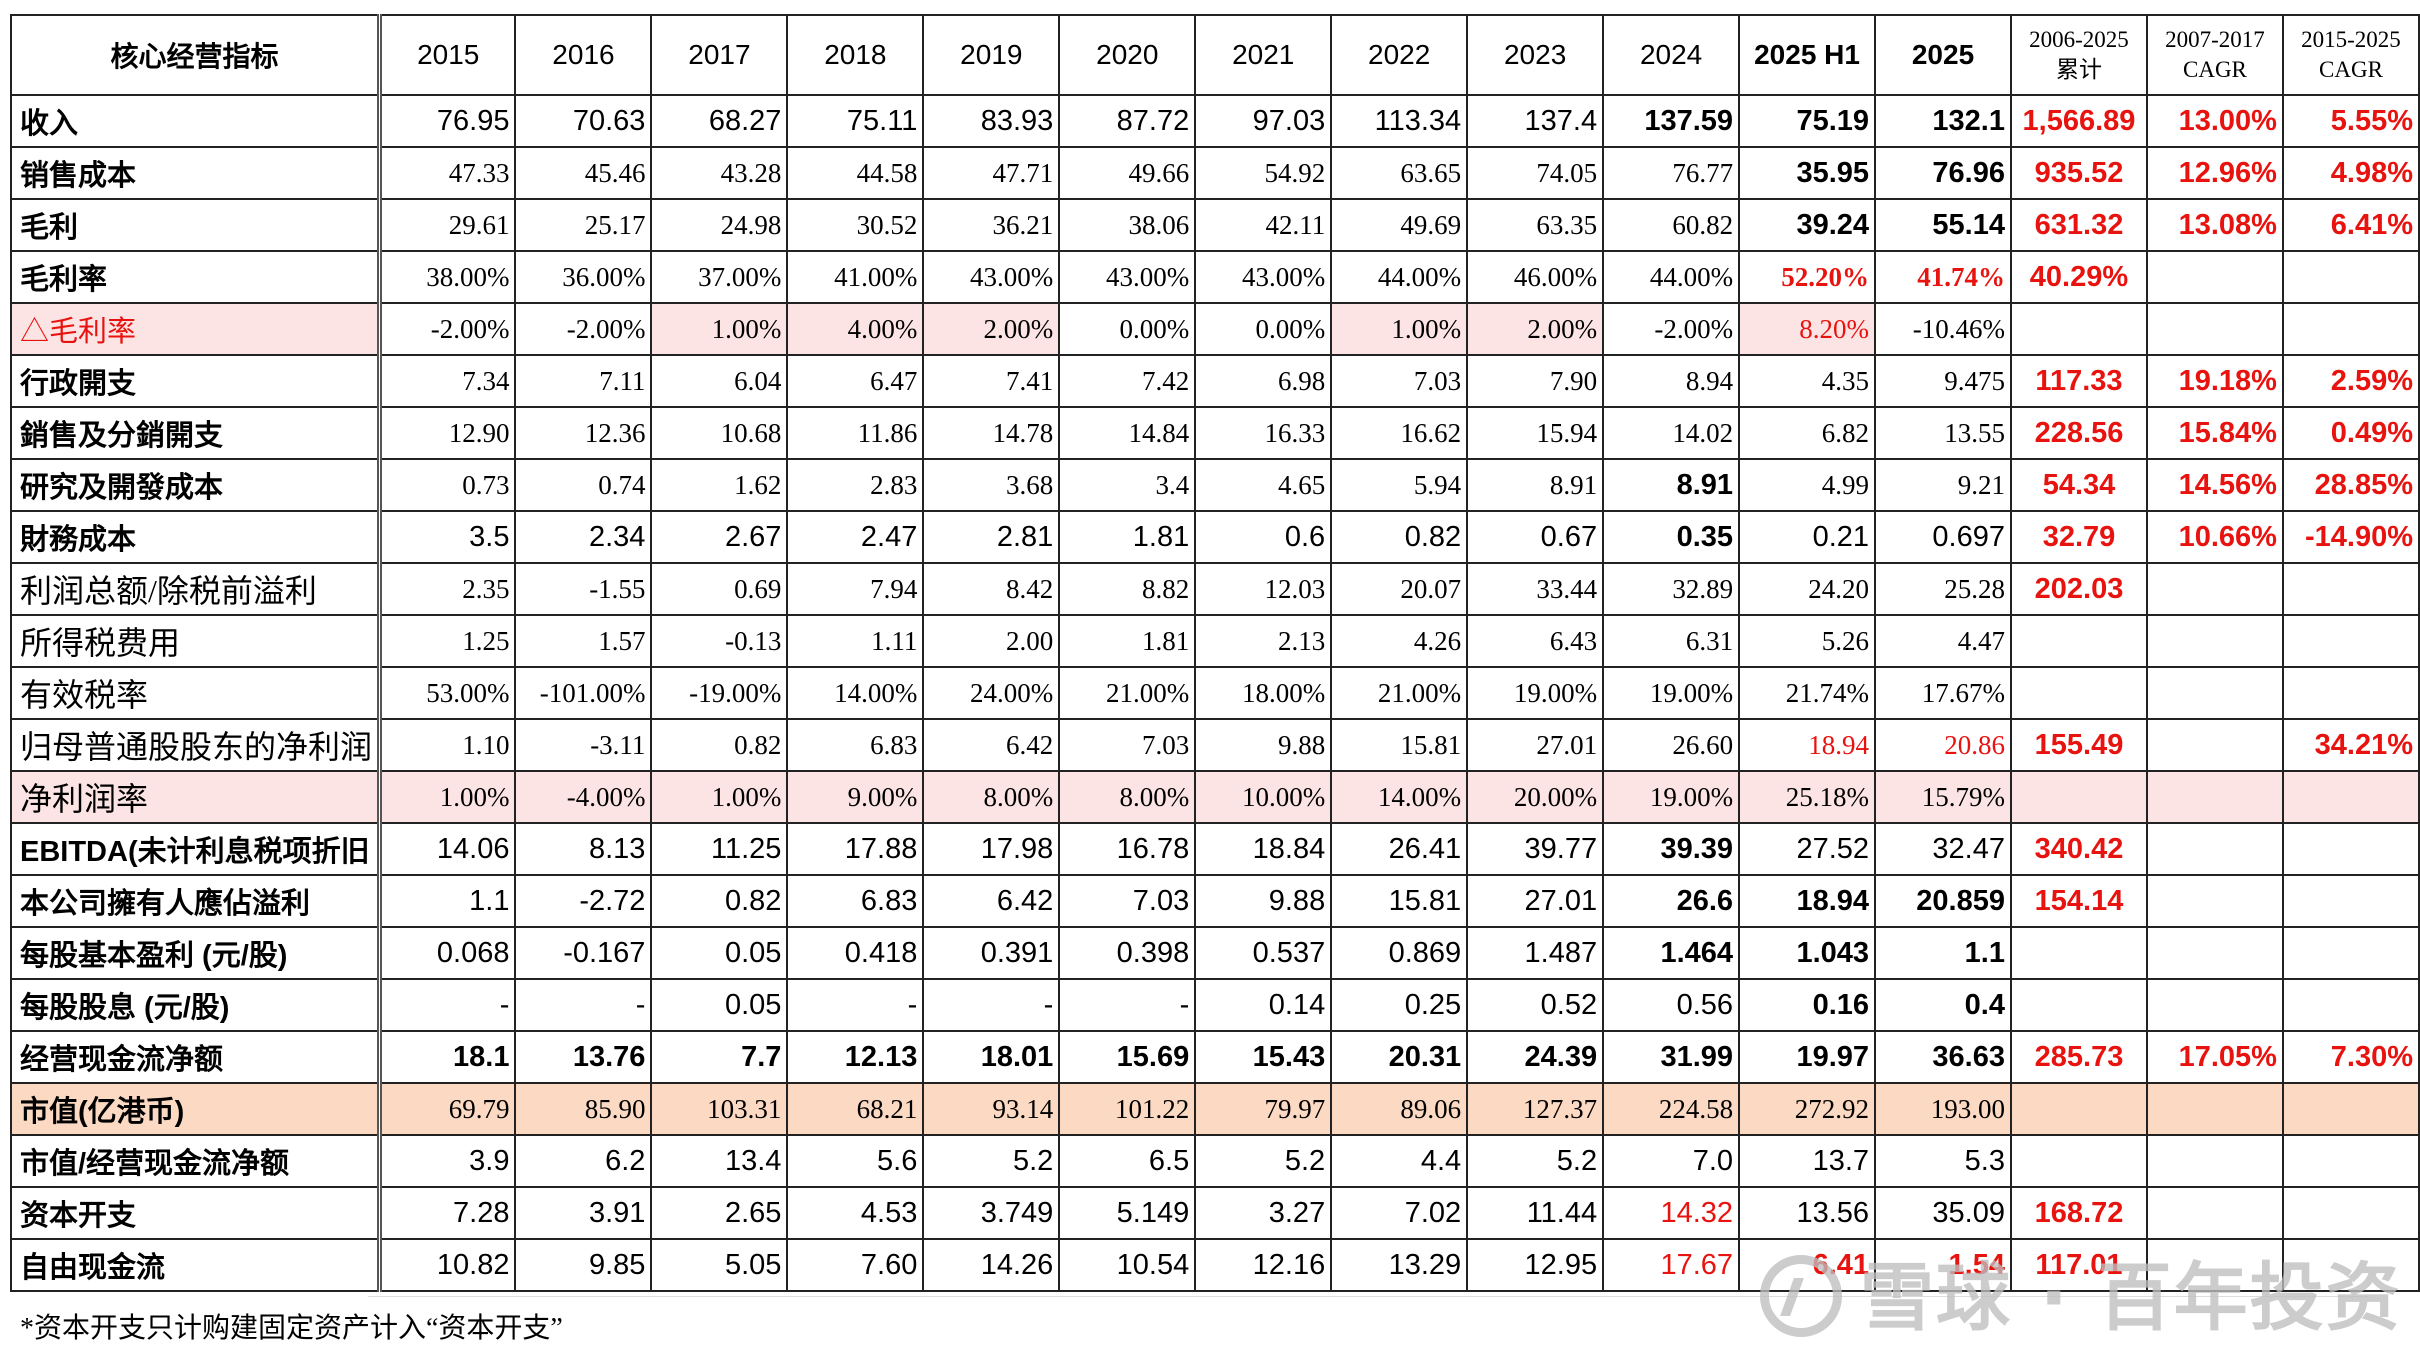 Image resolution: width=2420 pixels, height=1350 pixels. Describe the element at coordinates (991, 849) in the screenshot. I see `value-cell: 17.98` at that location.